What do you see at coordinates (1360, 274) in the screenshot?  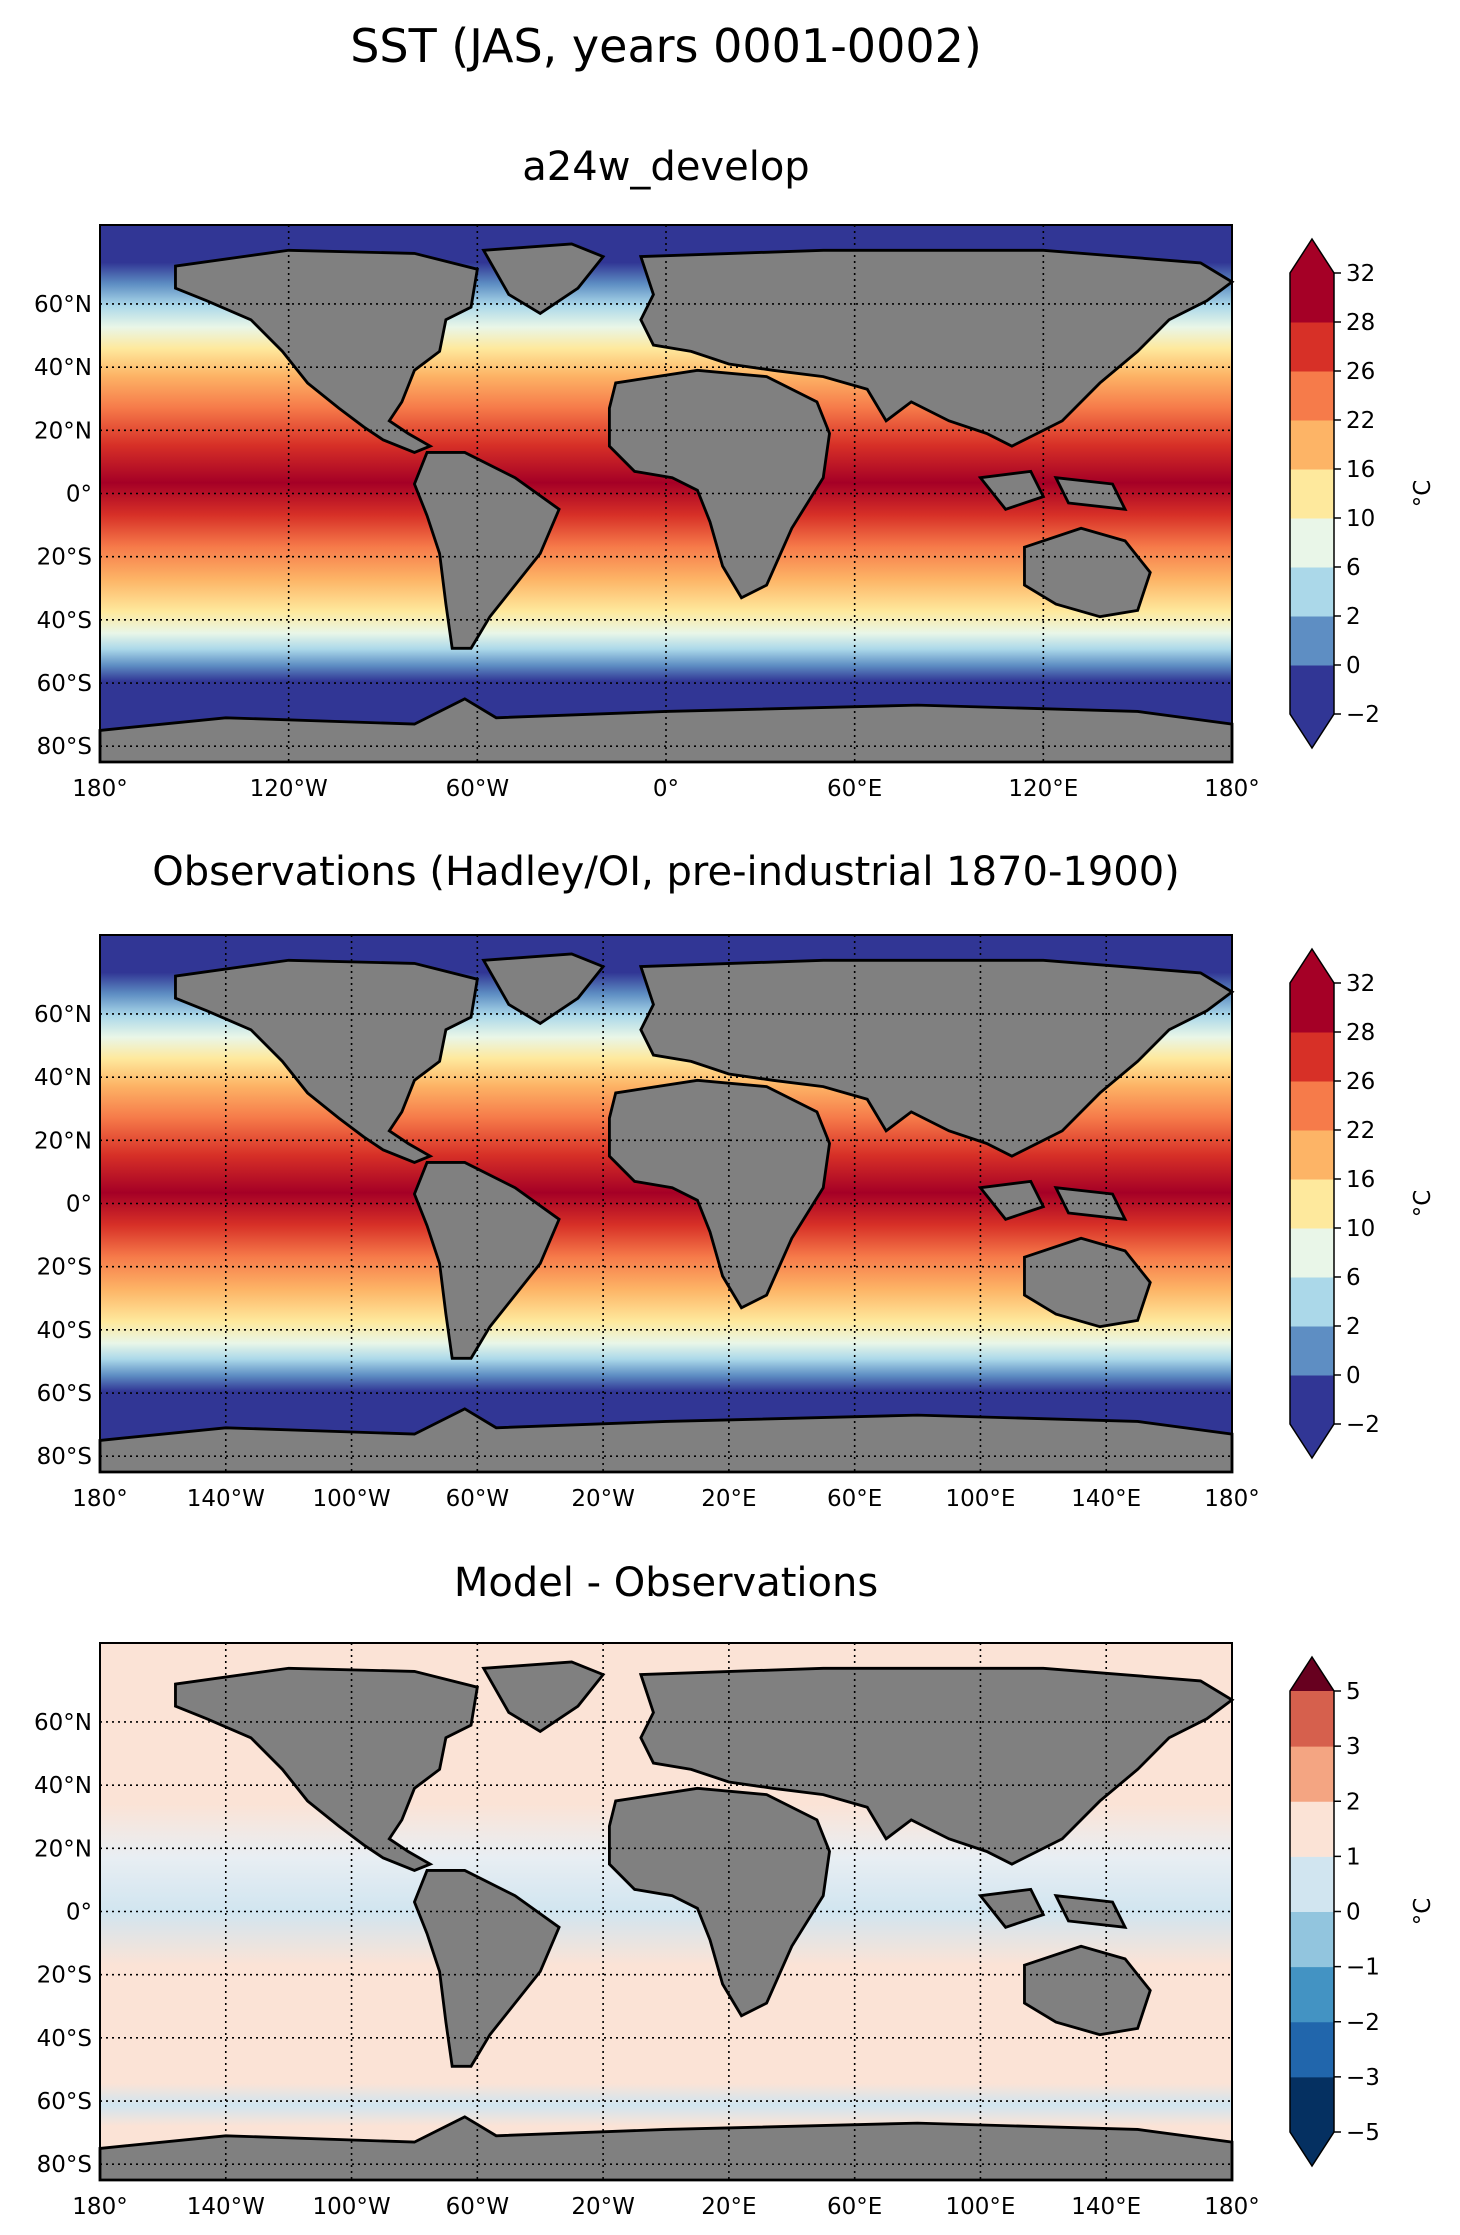 I see `colorbar-tick-label: 32` at bounding box center [1360, 274].